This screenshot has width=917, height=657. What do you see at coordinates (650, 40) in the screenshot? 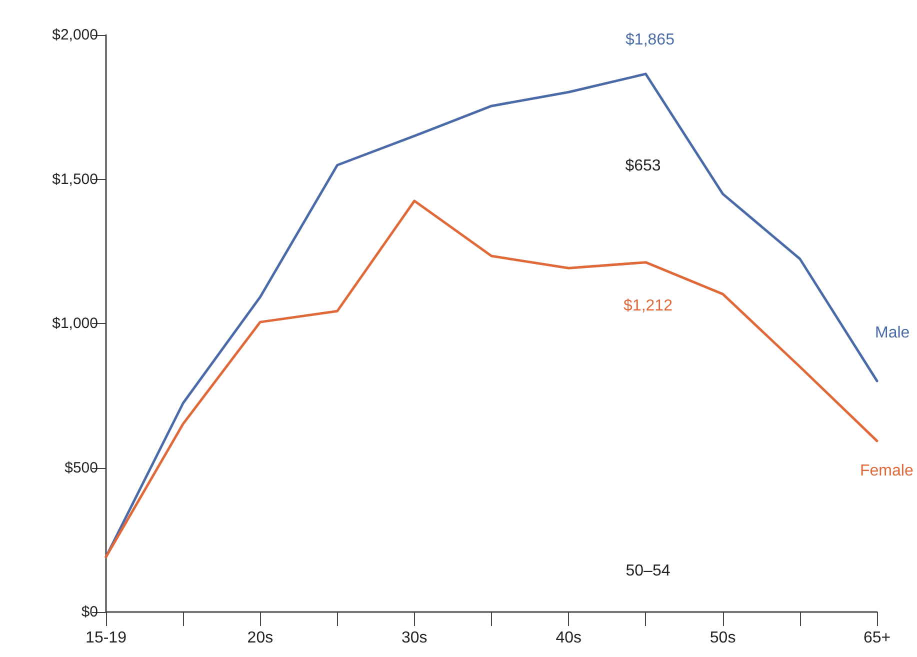
I see `annotation: $1,865` at bounding box center [650, 40].